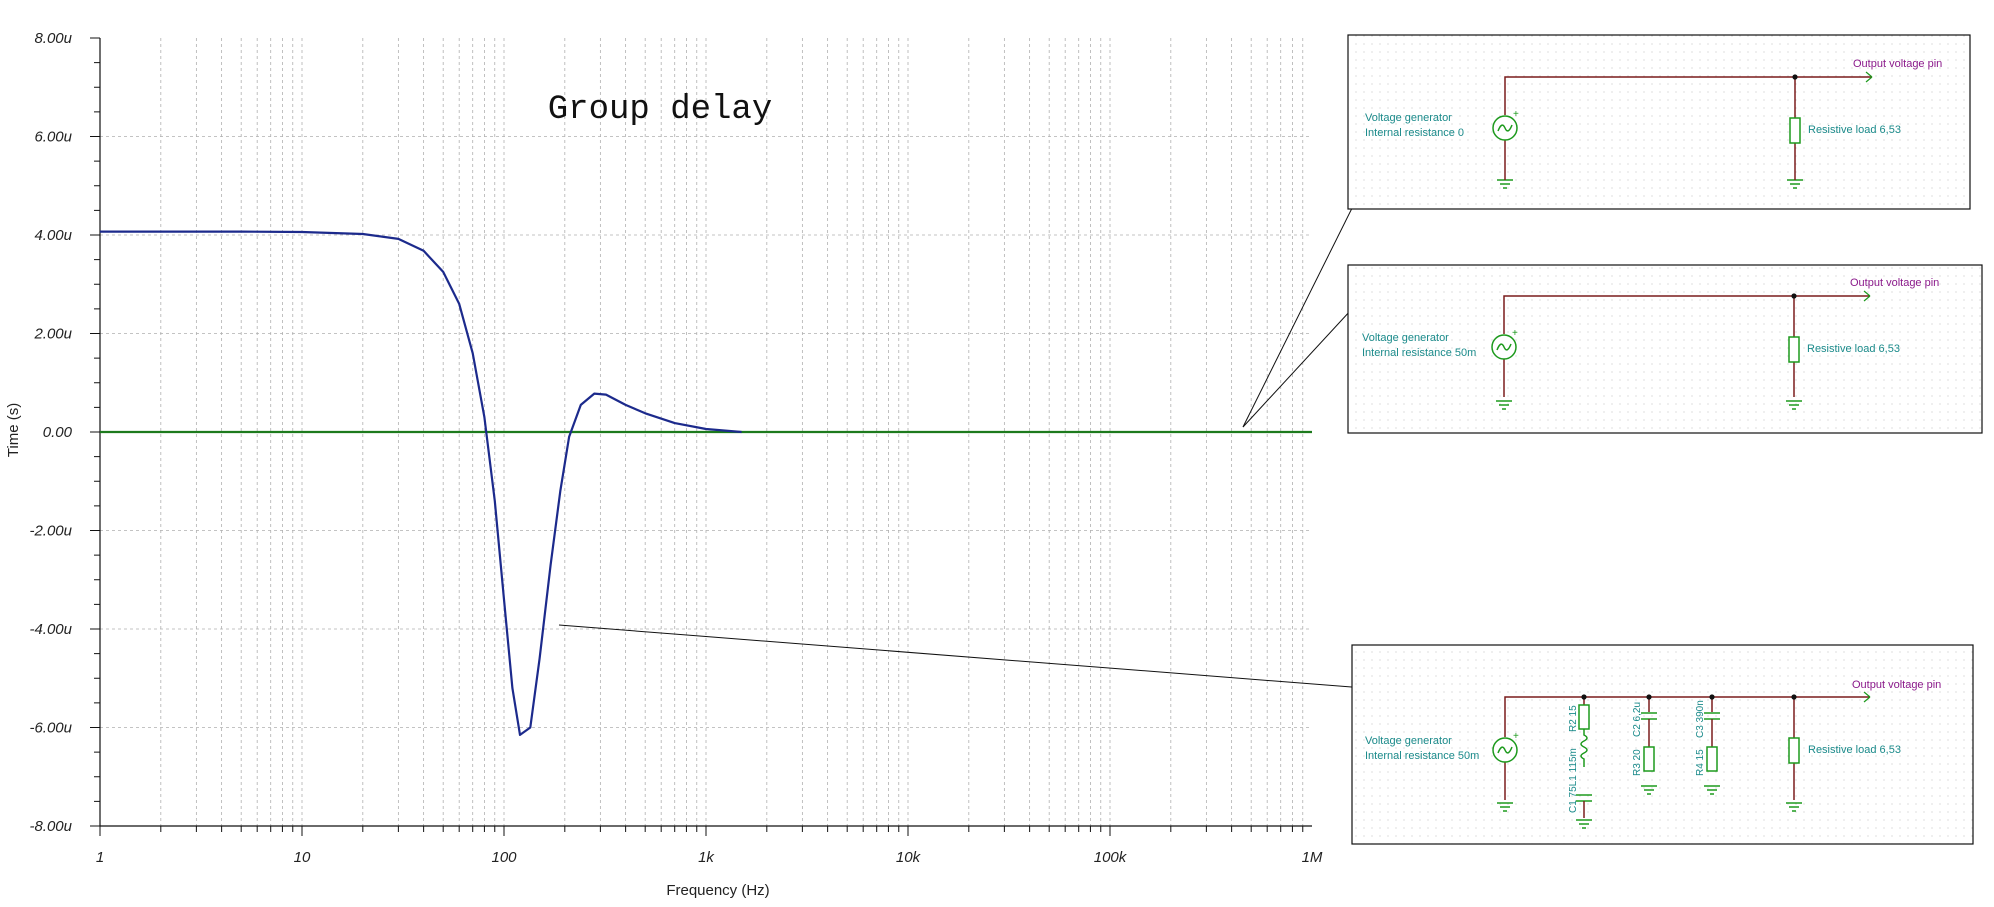 Image resolution: width=1994 pixels, height=907 pixels. I want to click on x-tick-label: 1k, so click(706, 857).